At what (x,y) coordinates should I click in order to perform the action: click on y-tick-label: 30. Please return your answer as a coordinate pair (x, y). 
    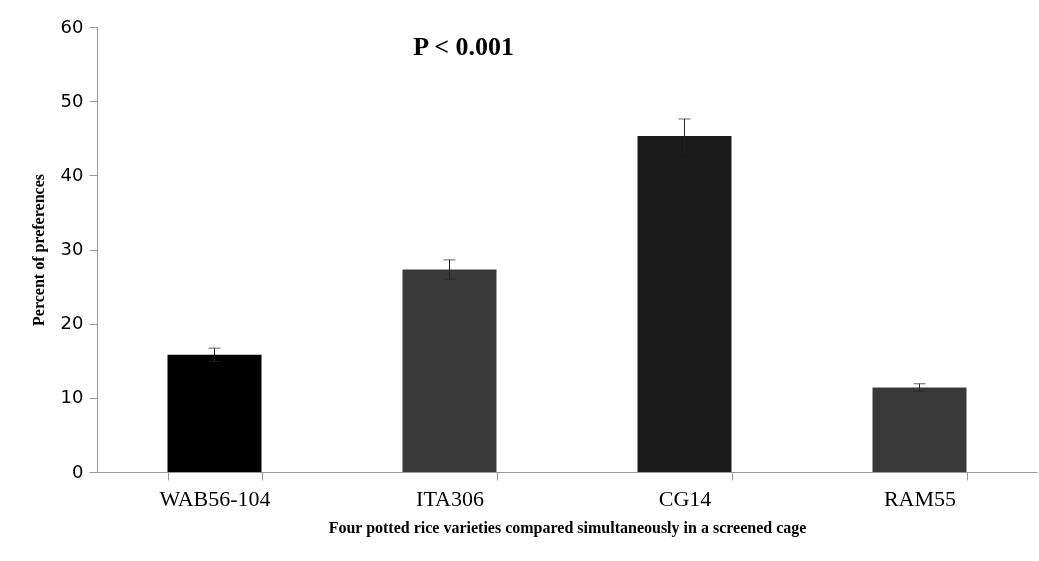
    Looking at the image, I should click on (72, 248).